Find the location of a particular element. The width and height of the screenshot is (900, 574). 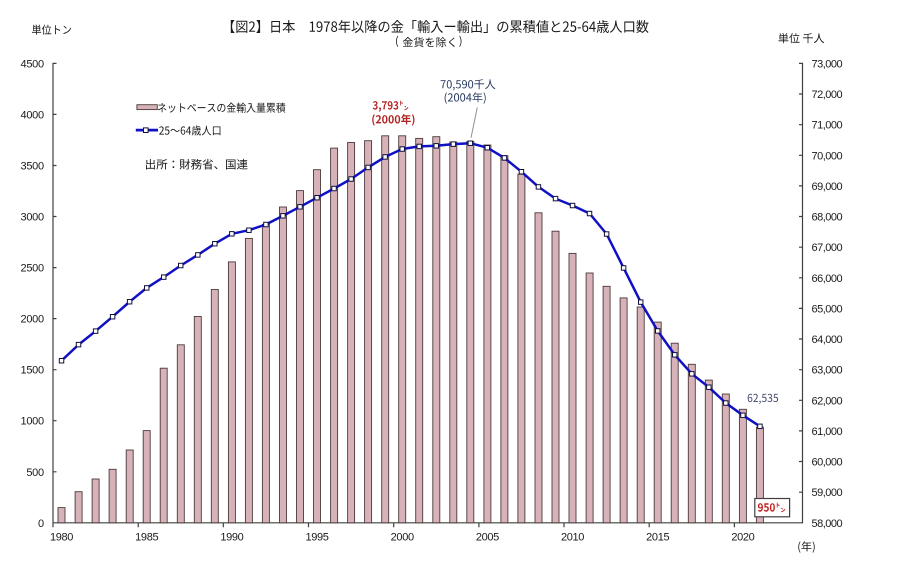

svg-text: 2020 is located at coordinates (742, 538).